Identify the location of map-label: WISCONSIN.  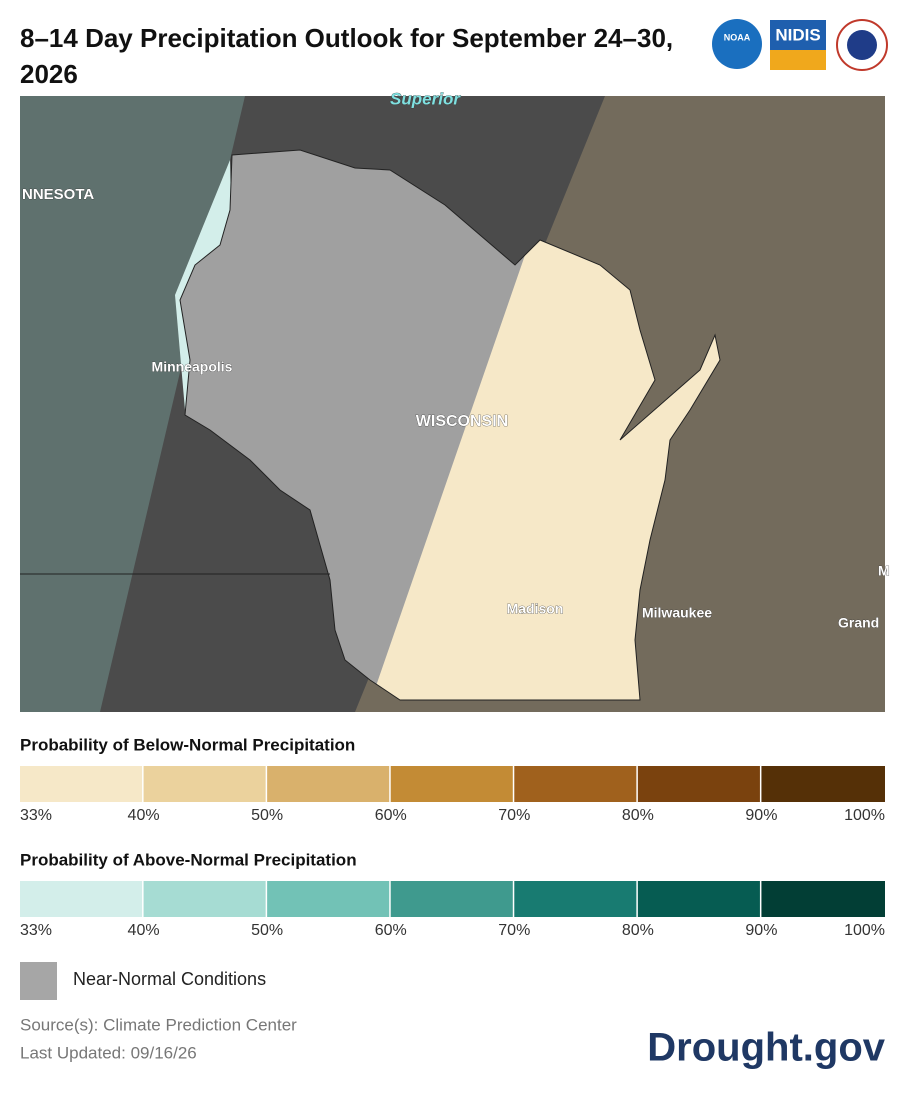
(462, 421).